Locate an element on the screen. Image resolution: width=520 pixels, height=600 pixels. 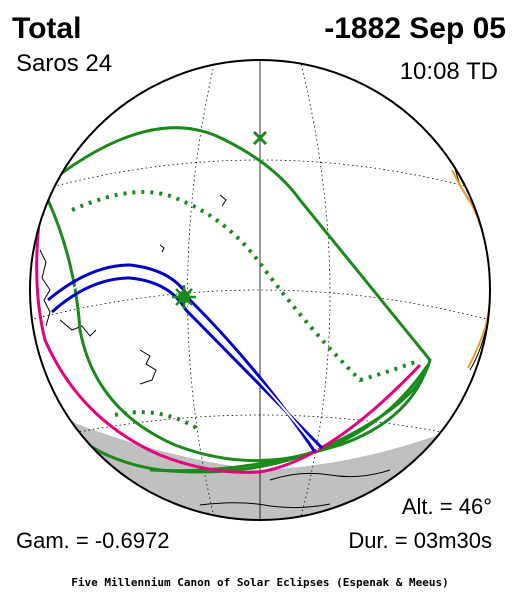
greatest-eclipse-star-icon is located at coordinates (184, 297).